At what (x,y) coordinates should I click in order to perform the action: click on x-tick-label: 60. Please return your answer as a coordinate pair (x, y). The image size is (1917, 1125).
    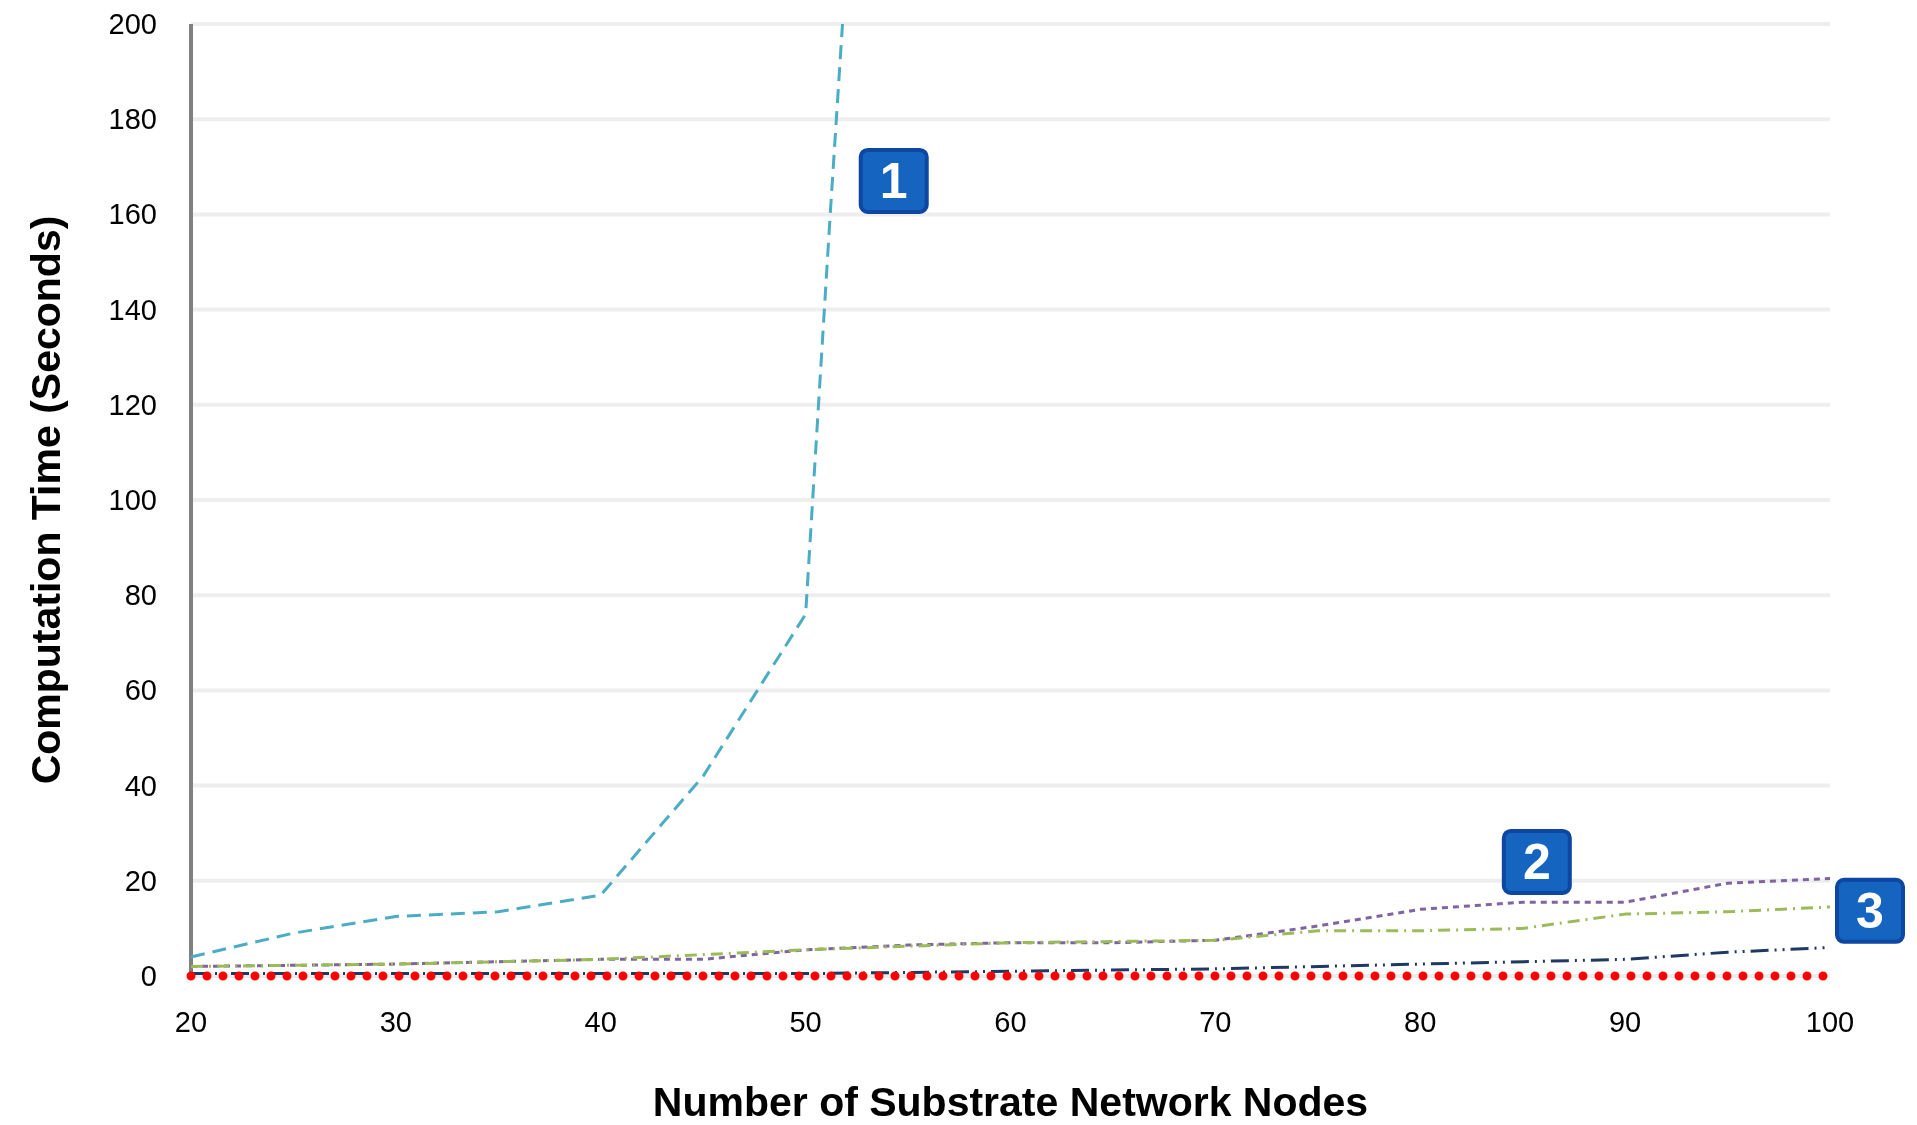
    Looking at the image, I should click on (1010, 1022).